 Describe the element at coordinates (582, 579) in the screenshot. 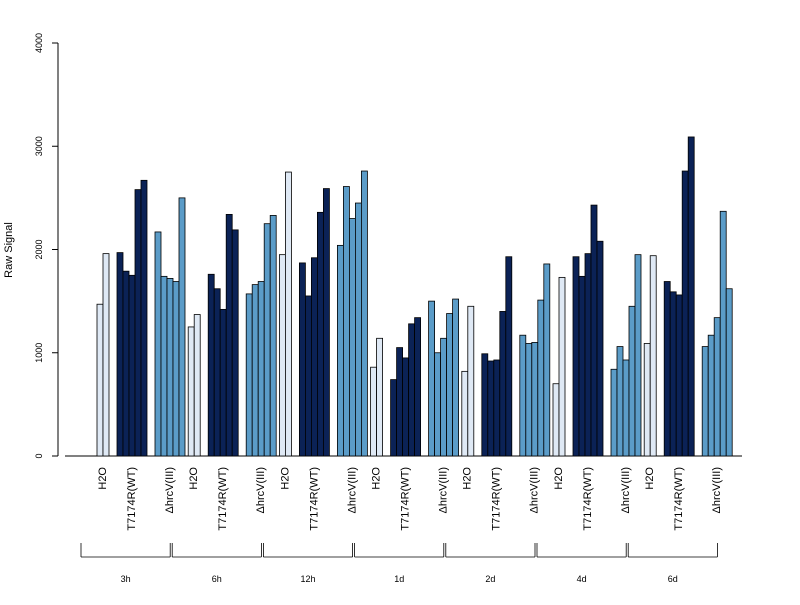

I see `group-label: 4d` at that location.